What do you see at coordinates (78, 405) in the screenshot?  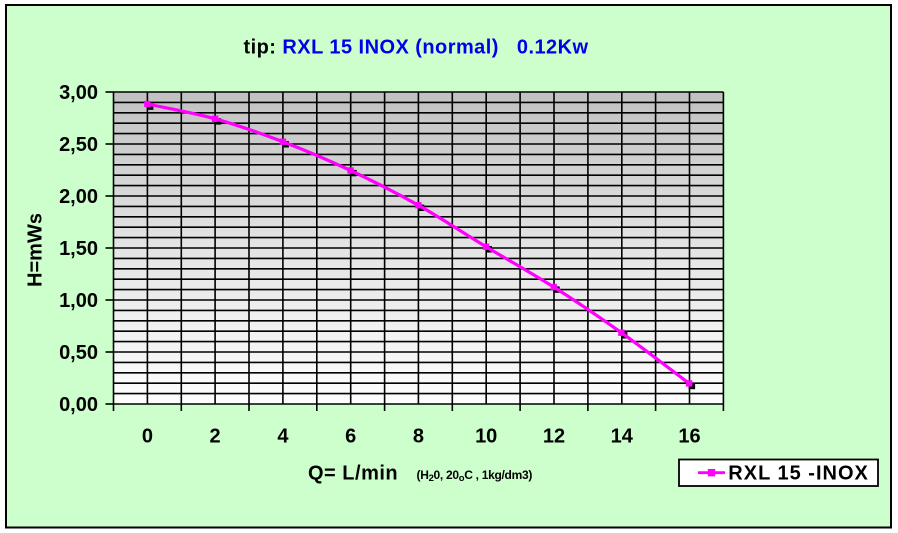 I see `svg-text: 0,00` at bounding box center [78, 405].